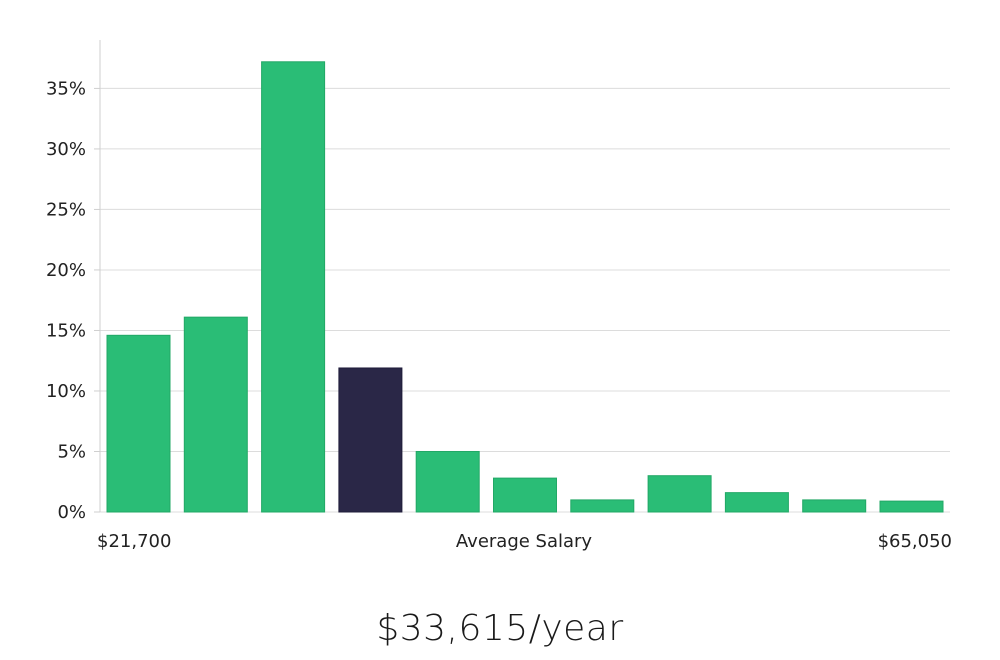 This screenshot has width=1000, height=660. I want to click on average-salary-headline: $33,615/year, so click(500, 628).